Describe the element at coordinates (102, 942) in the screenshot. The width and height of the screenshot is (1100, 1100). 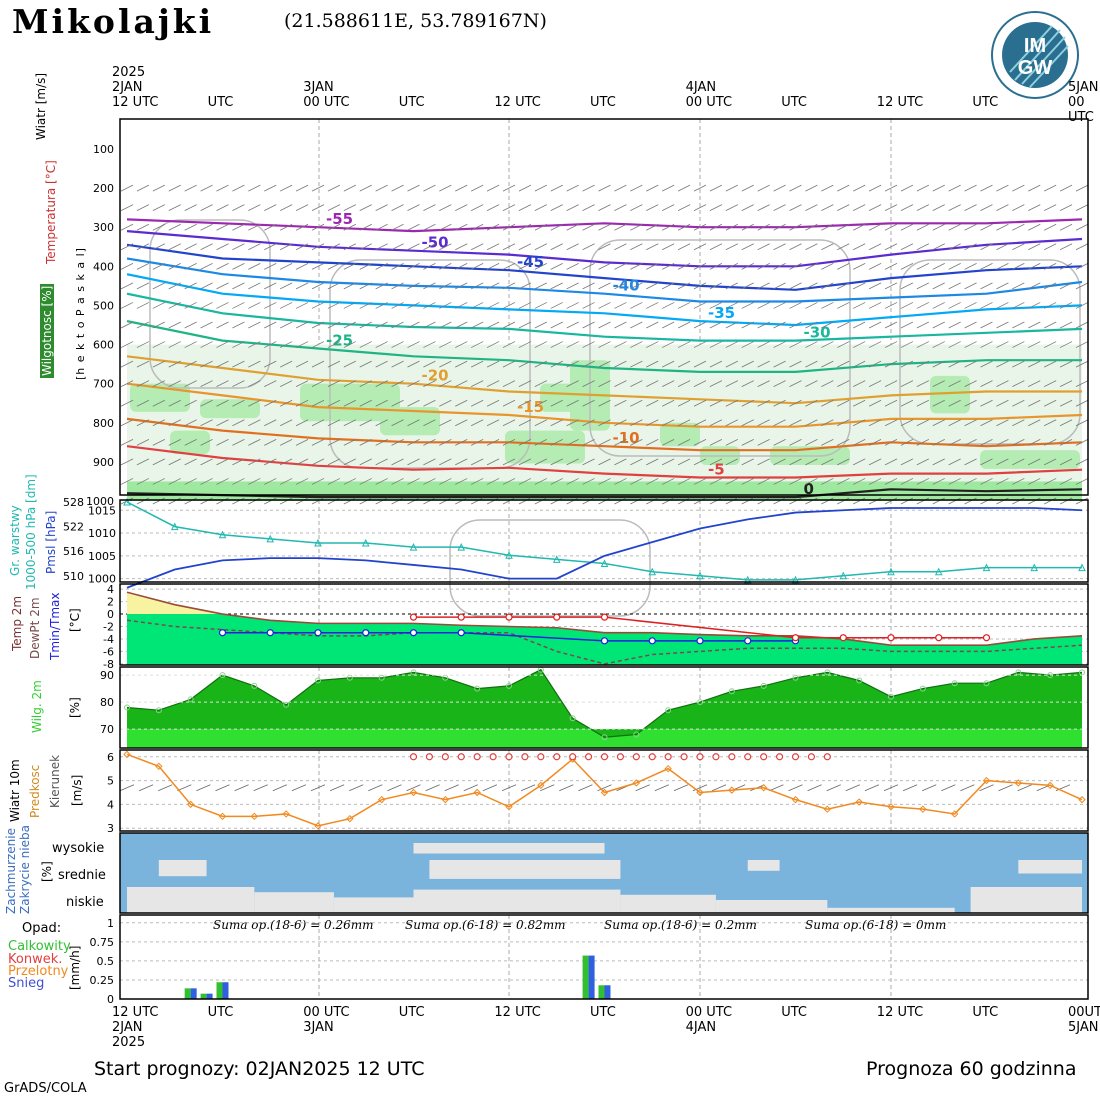
I see `precip-tick: 0.75` at that location.